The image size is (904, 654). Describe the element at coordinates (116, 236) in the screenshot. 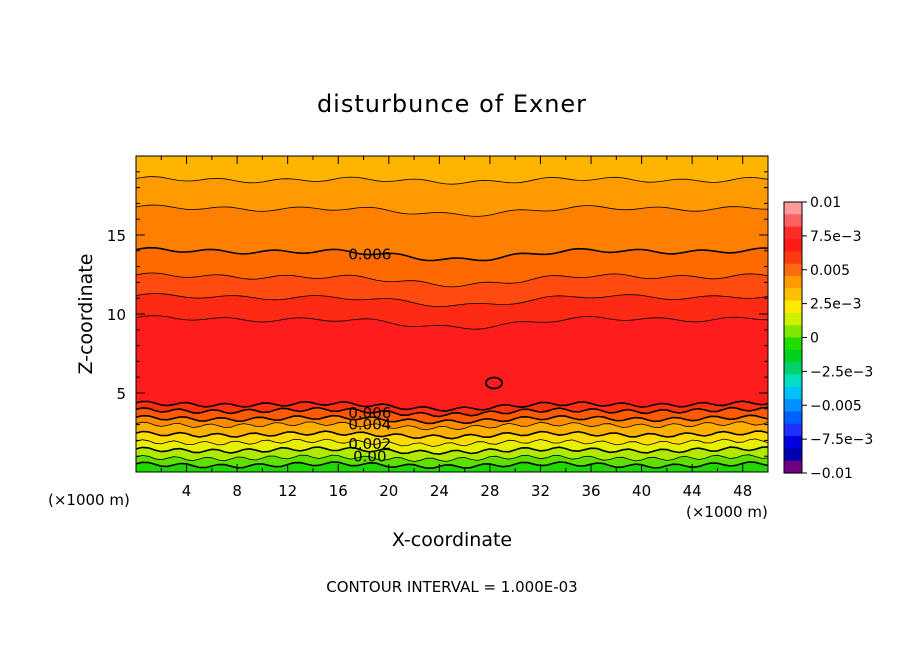

I see `y-tick-label: 15` at that location.